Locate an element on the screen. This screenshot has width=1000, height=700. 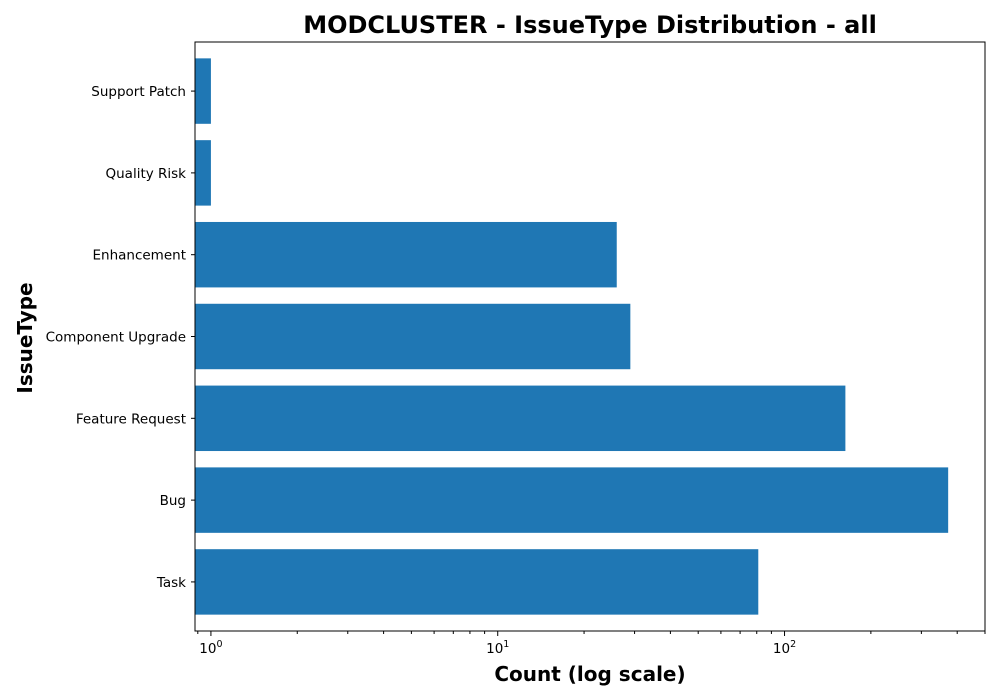
y-tick-label: Feature Request is located at coordinates (131, 419).